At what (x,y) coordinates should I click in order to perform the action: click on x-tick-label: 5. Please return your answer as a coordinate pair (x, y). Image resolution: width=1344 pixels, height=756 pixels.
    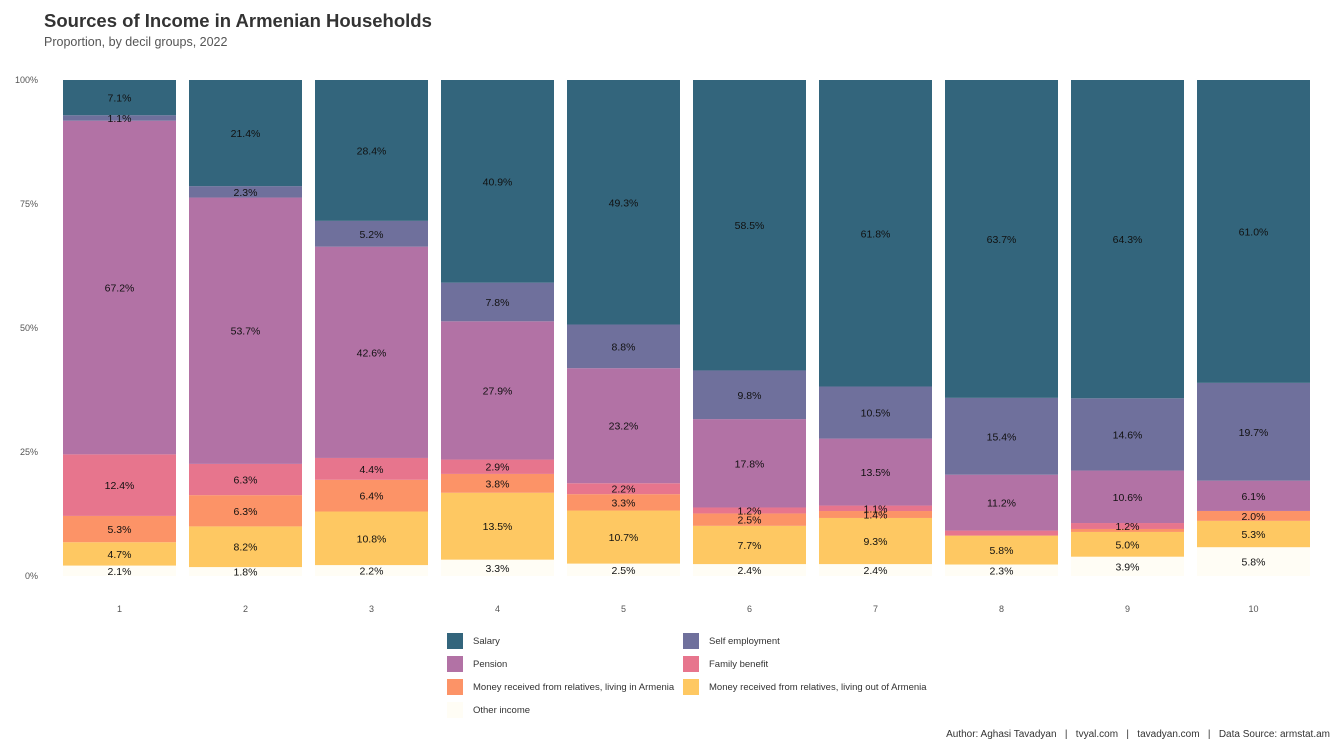
    Looking at the image, I should click on (623, 609).